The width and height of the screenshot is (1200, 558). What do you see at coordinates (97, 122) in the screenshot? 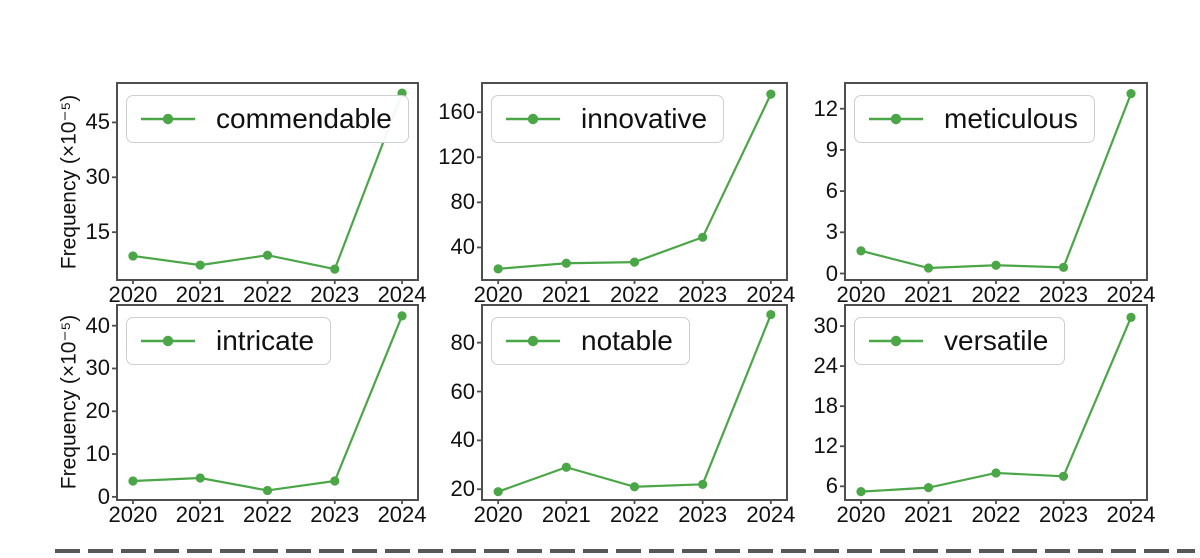
I see `y-tick-label: 45` at bounding box center [97, 122].